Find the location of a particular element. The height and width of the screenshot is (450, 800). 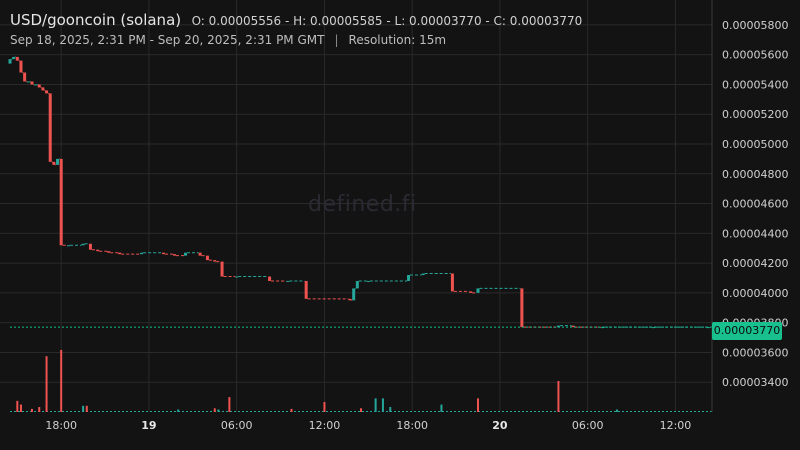

y-tick-label: 0.00004600 is located at coordinates (755, 204).